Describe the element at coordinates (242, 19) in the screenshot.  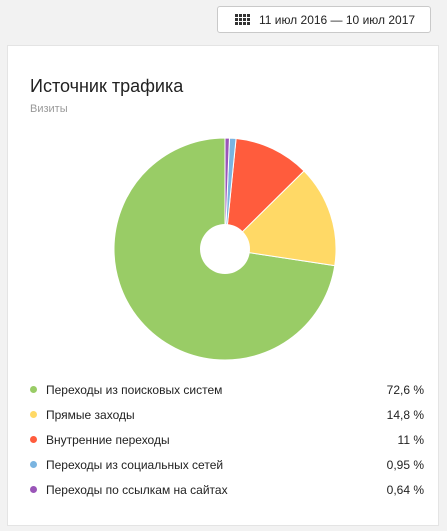
I see `calendar-icon` at that location.